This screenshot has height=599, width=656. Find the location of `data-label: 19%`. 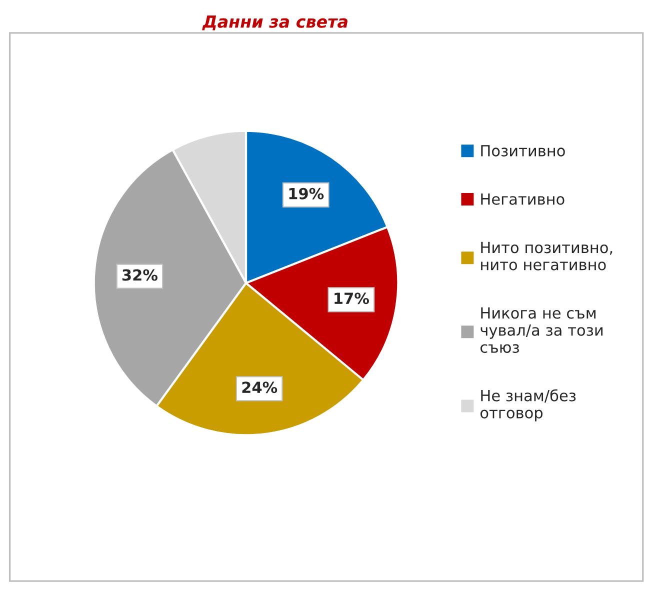

data-label: 19% is located at coordinates (306, 194).